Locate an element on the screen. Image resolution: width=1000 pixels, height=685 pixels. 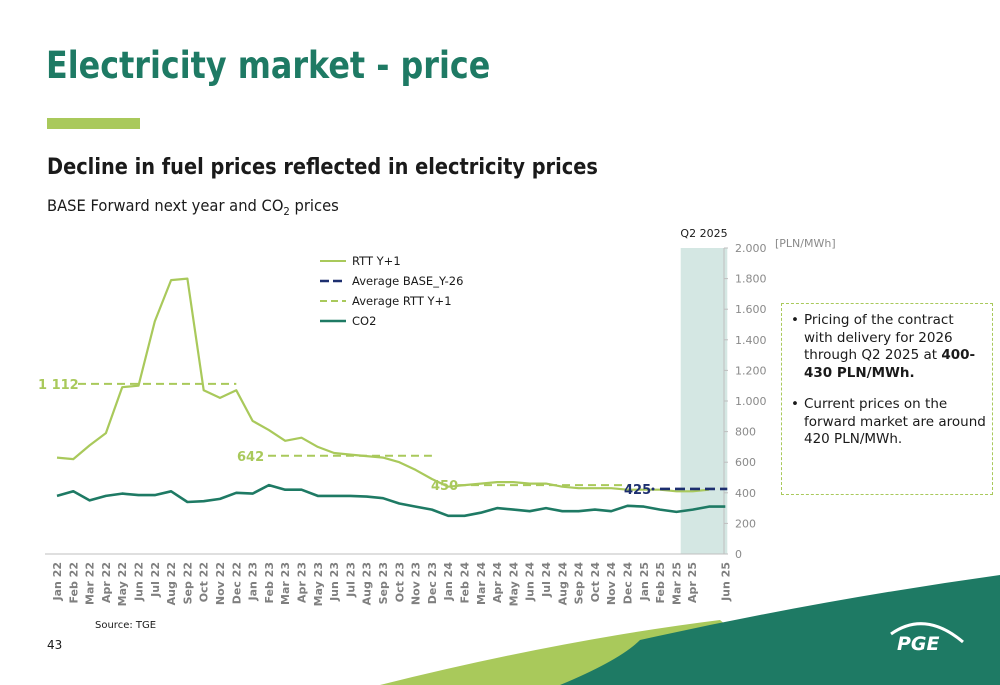
x-tick-label: Aug 24 is located at coordinates (562, 584).